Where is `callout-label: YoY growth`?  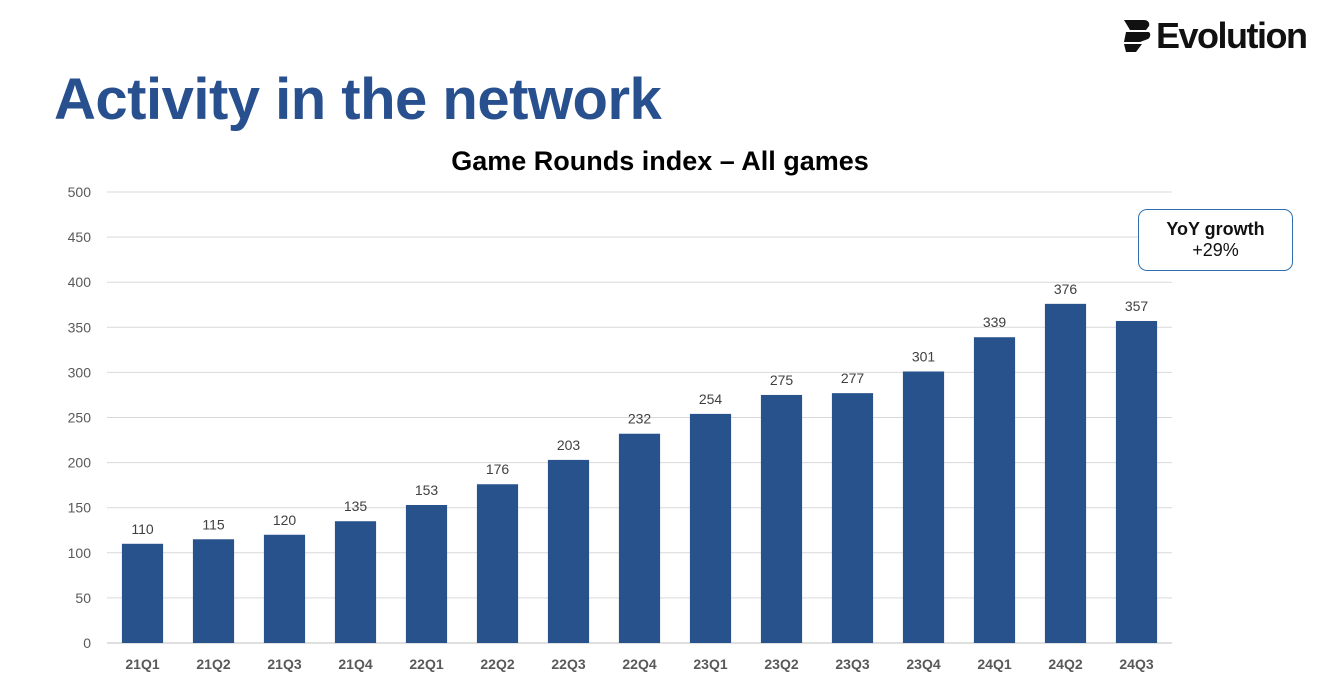
callout-label: YoY growth is located at coordinates (1215, 229).